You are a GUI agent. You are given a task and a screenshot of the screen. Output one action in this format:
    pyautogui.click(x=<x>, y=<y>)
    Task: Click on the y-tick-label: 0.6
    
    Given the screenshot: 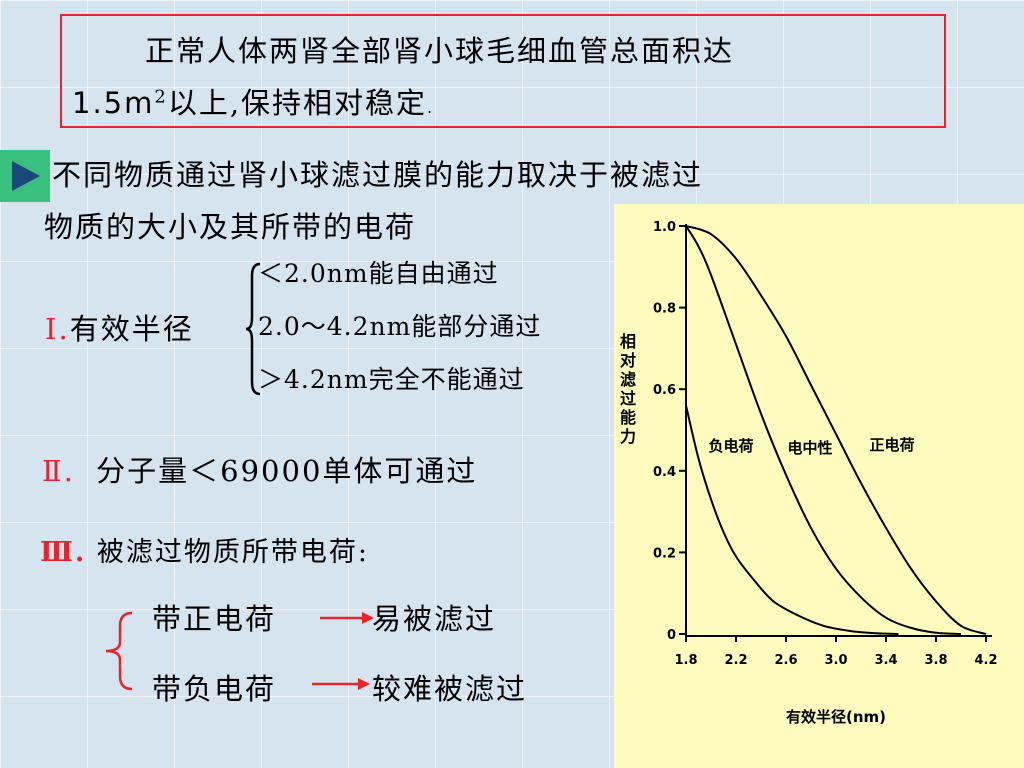 What is the action you would take?
    pyautogui.click(x=664, y=390)
    